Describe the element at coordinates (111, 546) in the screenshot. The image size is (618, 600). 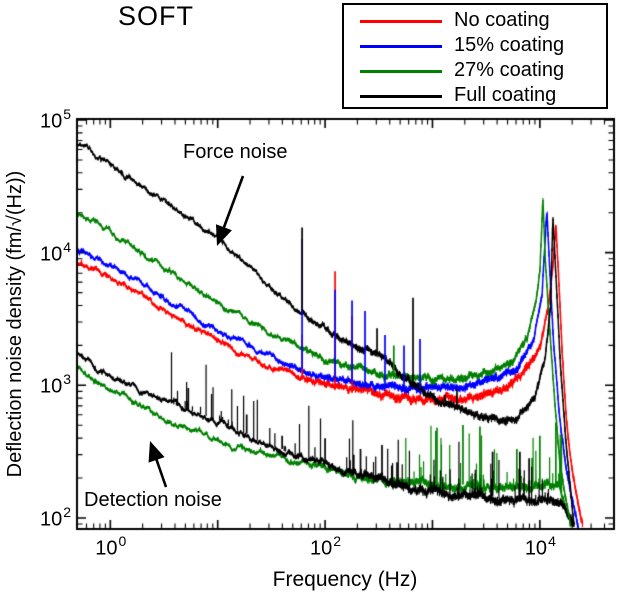
I see `x-tick-label: 10⁰` at that location.